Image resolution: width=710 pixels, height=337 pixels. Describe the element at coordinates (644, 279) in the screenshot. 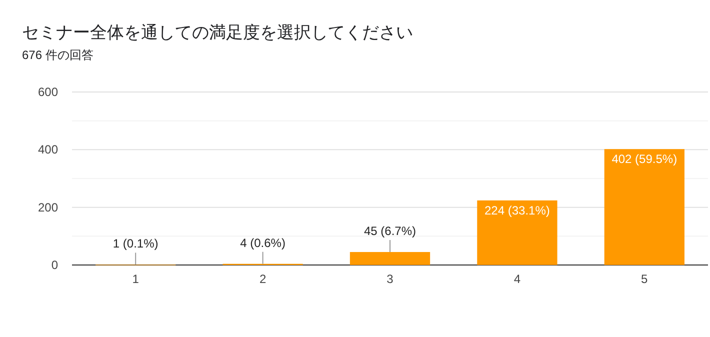

I see `x-tick-label: 5` at that location.